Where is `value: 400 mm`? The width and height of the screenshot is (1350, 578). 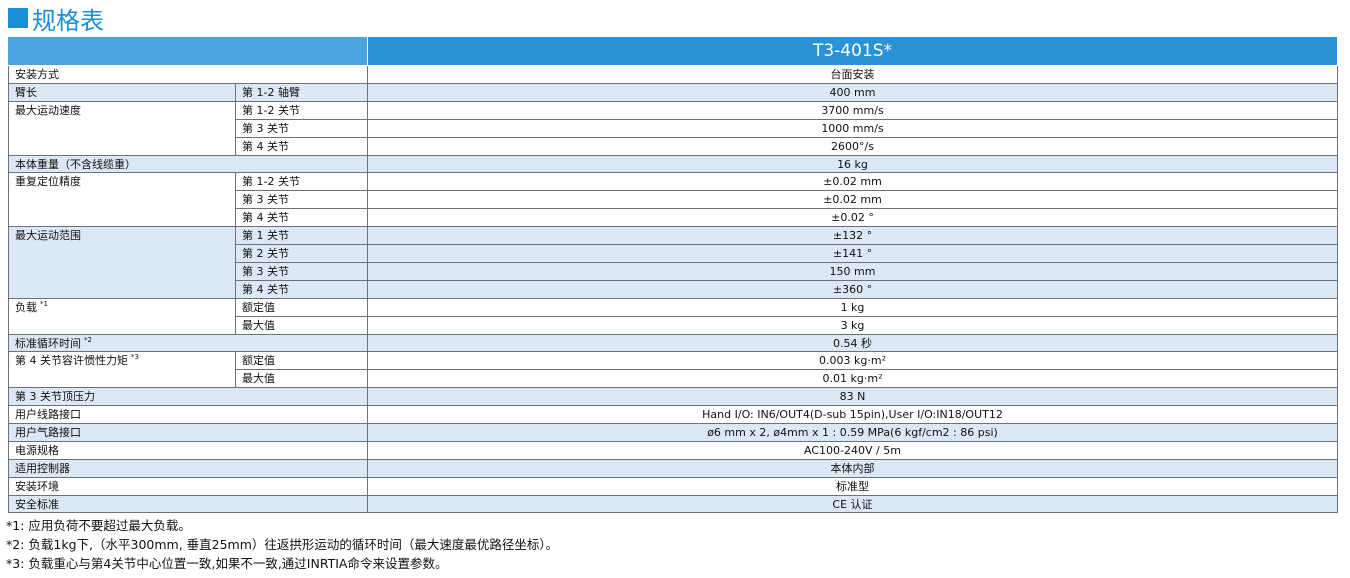 value: 400 mm is located at coordinates (853, 93).